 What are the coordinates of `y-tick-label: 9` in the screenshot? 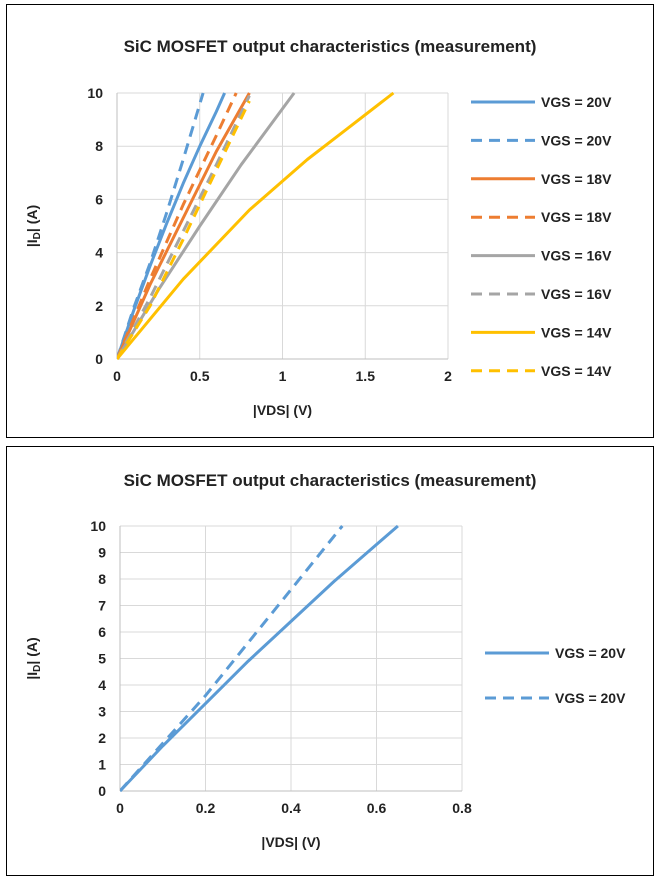 It's located at (102, 553).